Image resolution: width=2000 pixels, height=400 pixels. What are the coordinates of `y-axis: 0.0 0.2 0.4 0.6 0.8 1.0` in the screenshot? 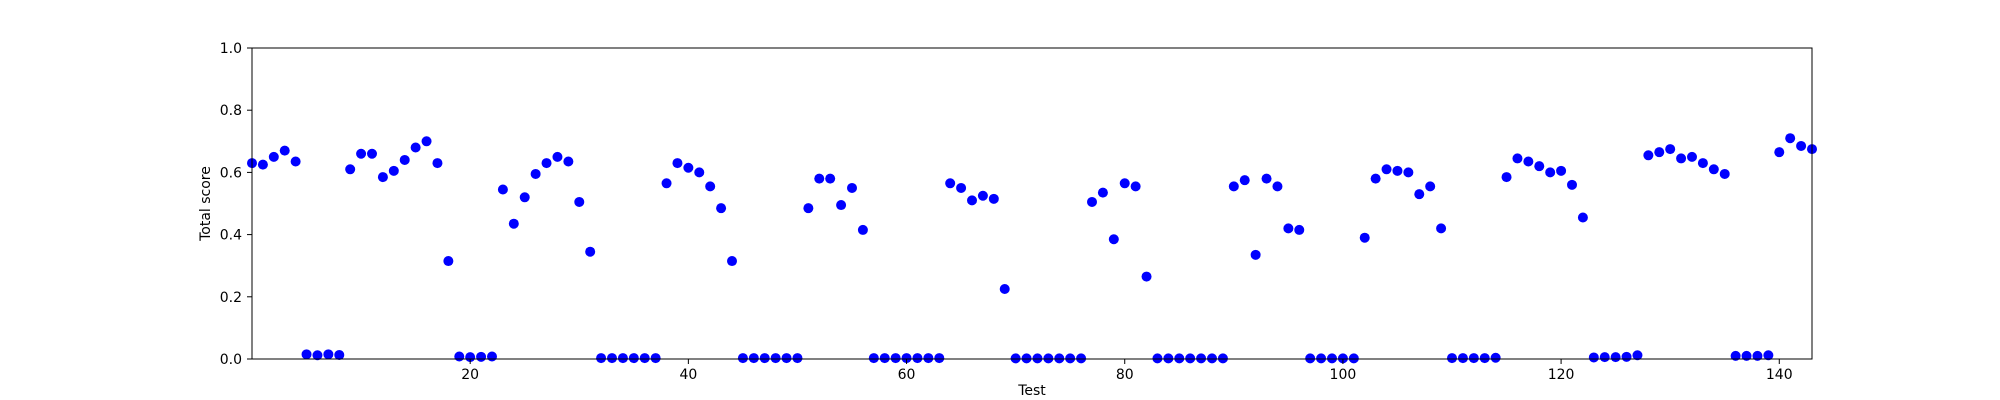 It's located at (236, 204).